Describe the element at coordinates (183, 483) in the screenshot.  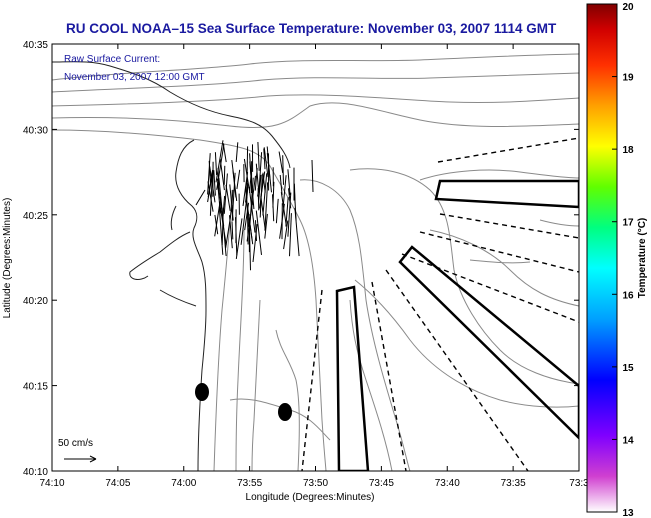
I see `x-tick-label: 74:00` at that location.